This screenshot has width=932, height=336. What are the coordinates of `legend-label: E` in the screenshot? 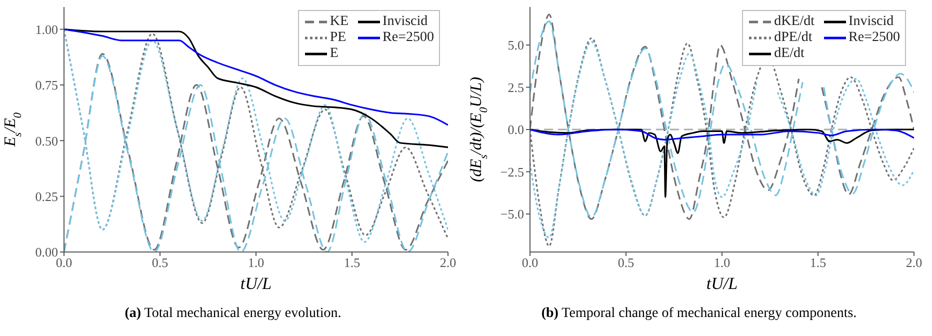 It's located at (334, 54).